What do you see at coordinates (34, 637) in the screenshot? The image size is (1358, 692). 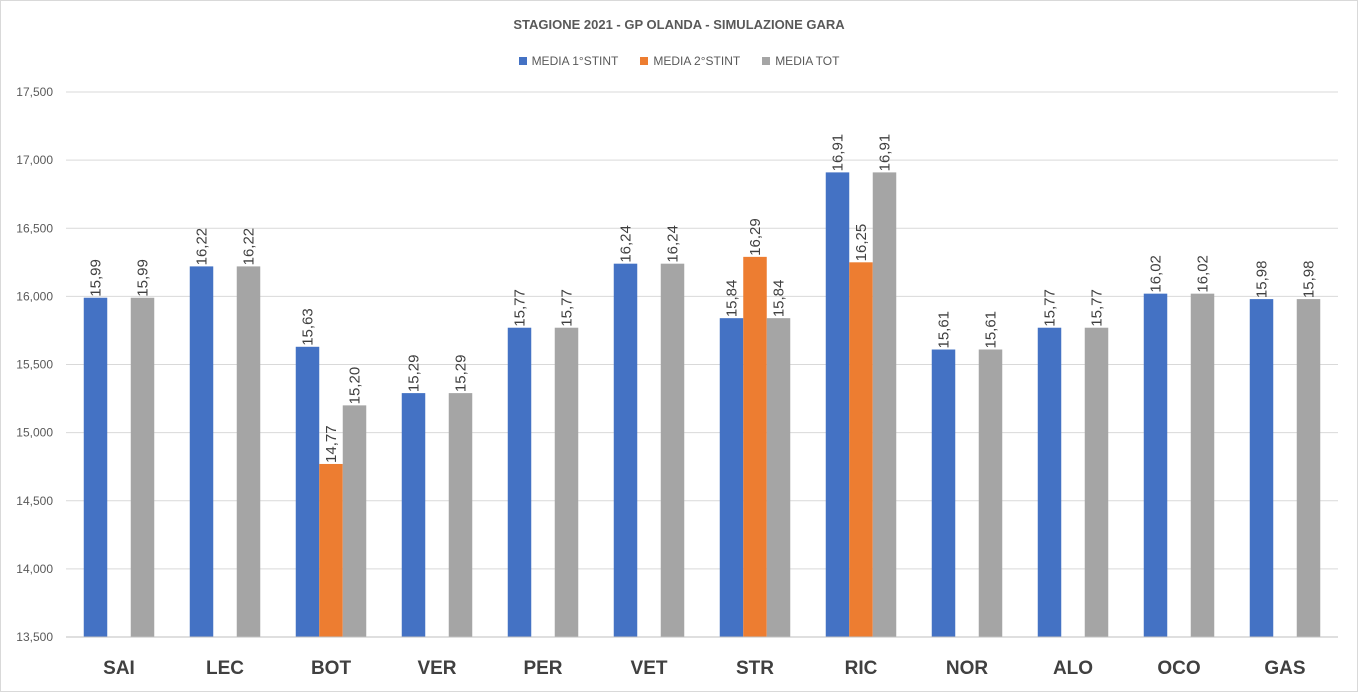 I see `y-tick-label: 13,500` at bounding box center [34, 637].